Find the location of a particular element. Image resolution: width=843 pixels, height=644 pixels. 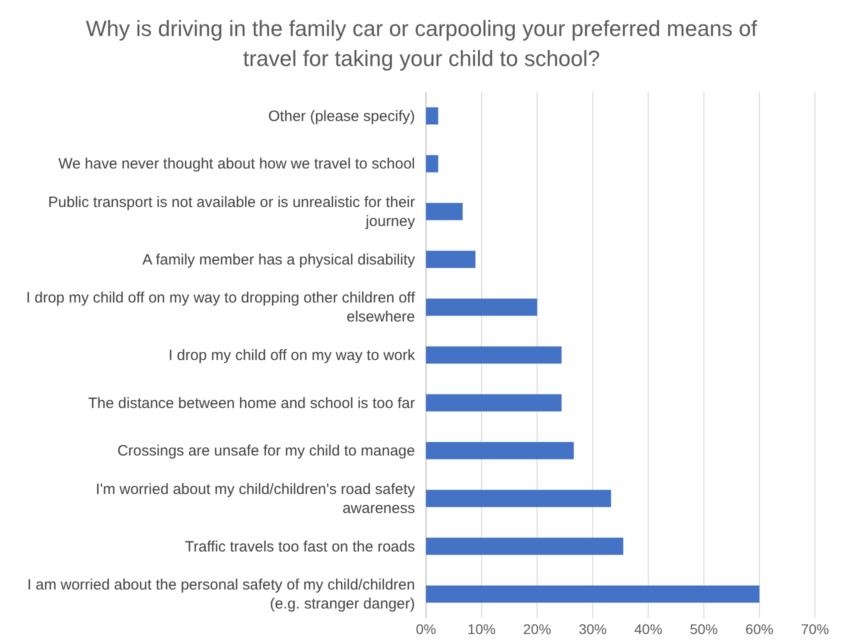

y-tick-label: A family member has a physical disability is located at coordinates (279, 259).